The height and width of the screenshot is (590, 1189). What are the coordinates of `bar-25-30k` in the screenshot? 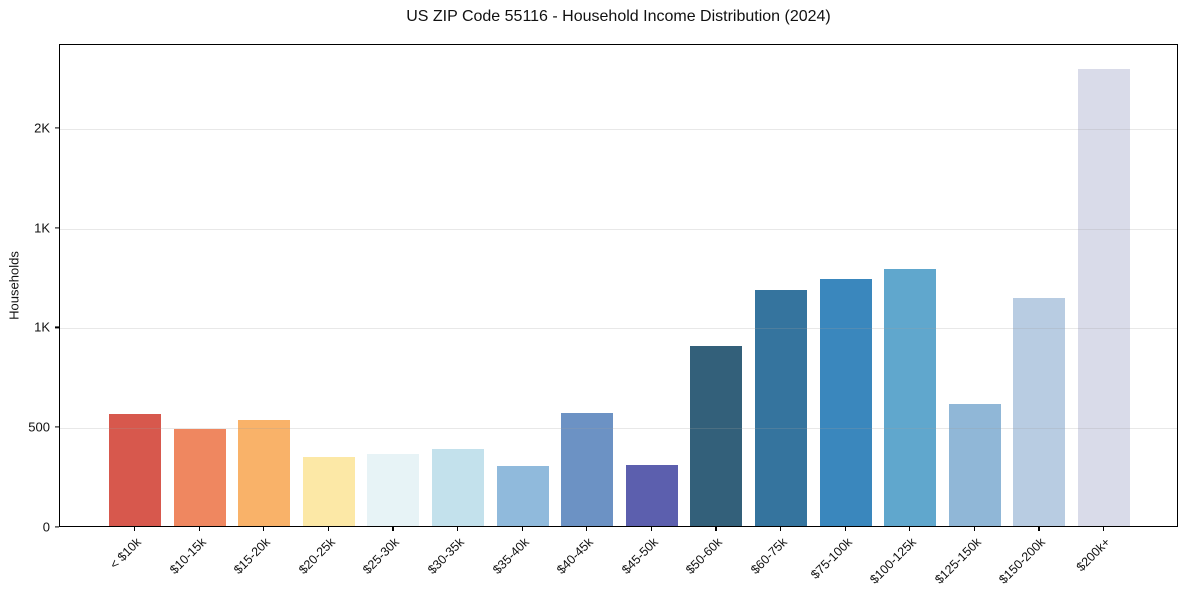 It's located at (393, 490).